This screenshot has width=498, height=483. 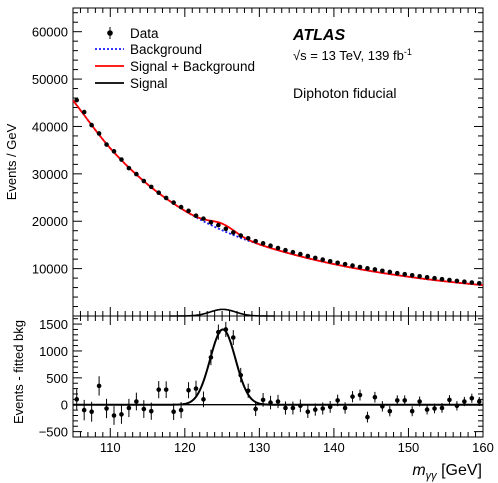 What do you see at coordinates (166, 49) in the screenshot?
I see `legend-background-label: Background` at bounding box center [166, 49].